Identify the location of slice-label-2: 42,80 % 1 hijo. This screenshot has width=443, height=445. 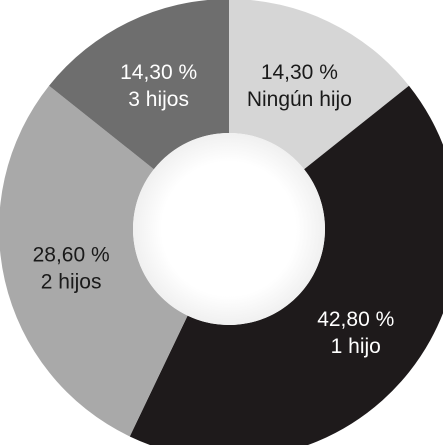
(355, 333).